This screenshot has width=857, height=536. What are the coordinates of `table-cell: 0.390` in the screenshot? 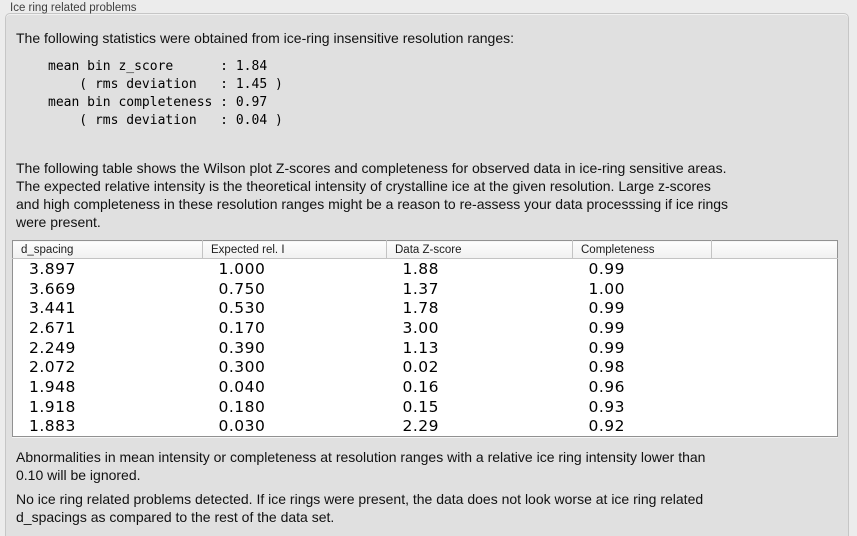 It's located at (242, 347).